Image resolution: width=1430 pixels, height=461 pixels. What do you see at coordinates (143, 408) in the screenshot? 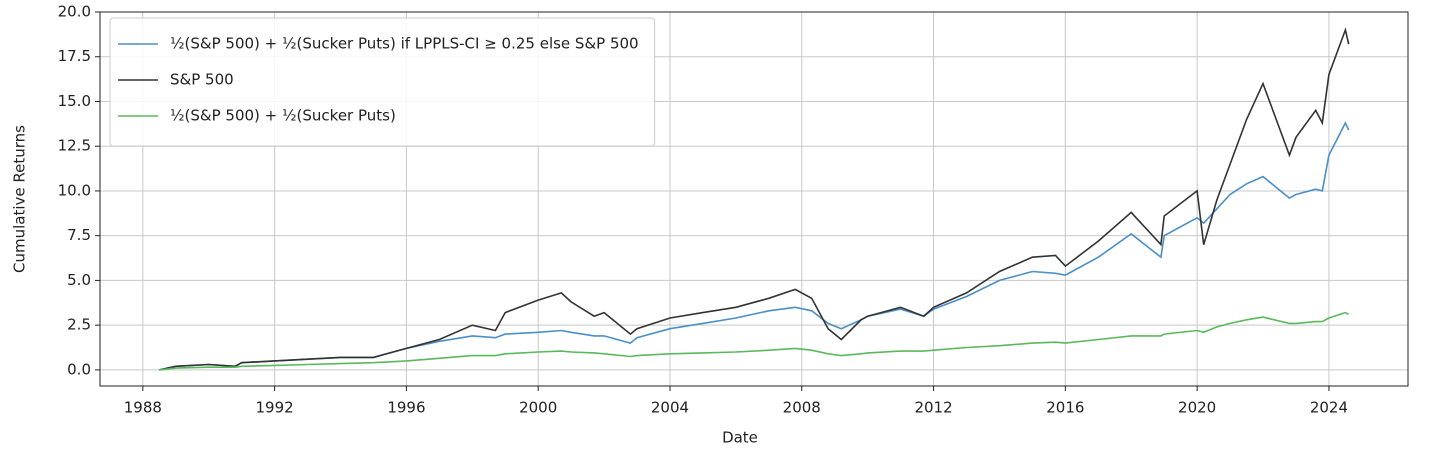
I see `x-tick-label: 1988` at bounding box center [143, 408].